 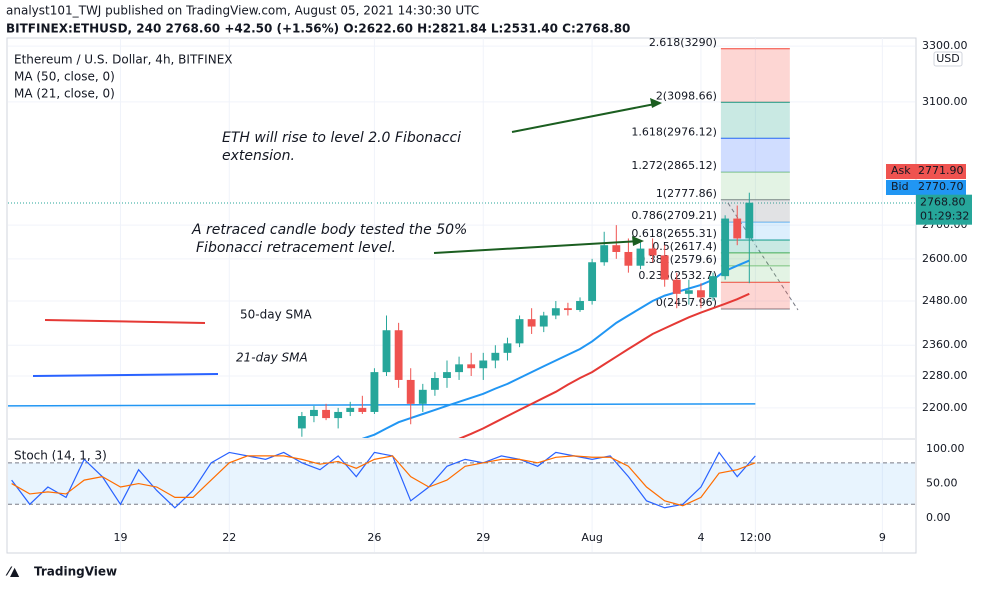 I want to click on chart-title: Ethereum / U.S. Dollar, 4h, BITFINEX, so click(x=123, y=60).